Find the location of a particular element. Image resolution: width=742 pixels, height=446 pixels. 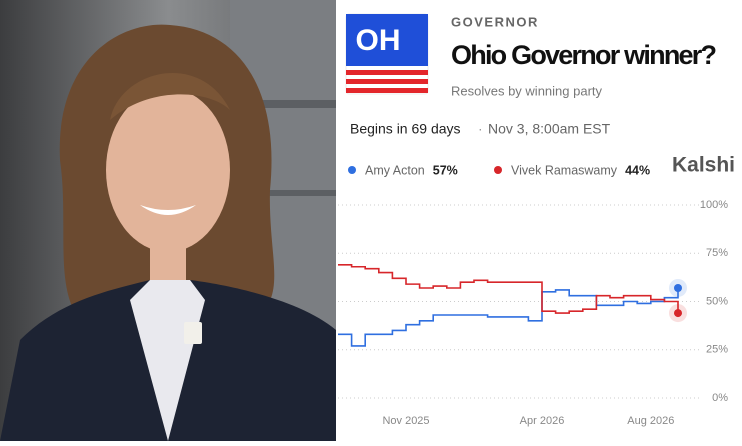

y-tick-label: 50% is located at coordinates (717, 301).